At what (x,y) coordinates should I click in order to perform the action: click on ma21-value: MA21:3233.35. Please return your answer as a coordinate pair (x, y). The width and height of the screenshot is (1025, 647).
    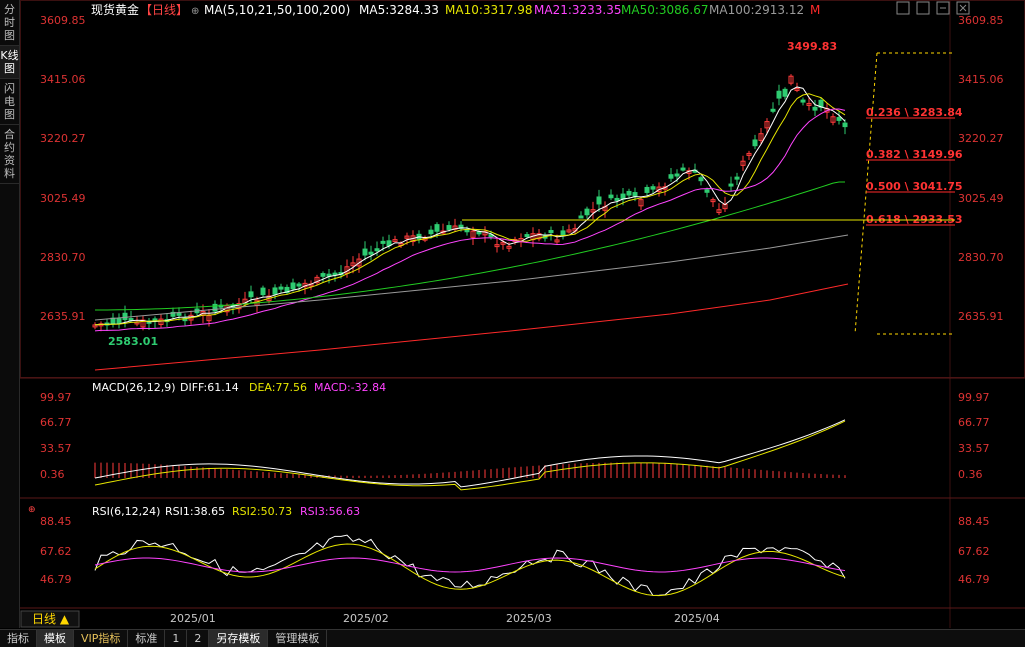
    Looking at the image, I should click on (578, 10).